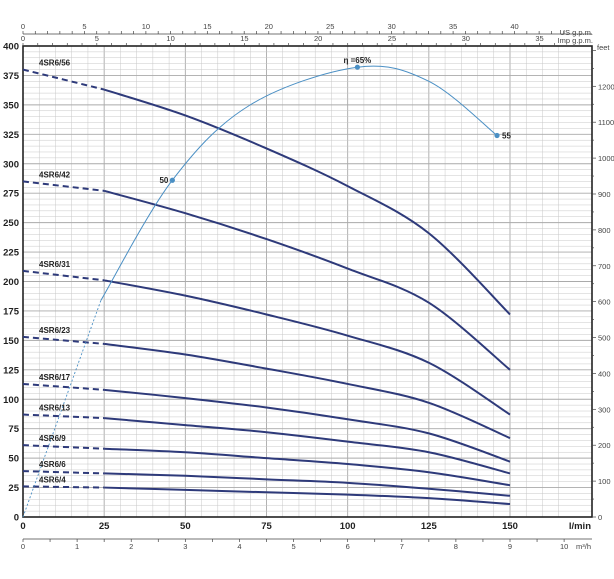 The image size is (614, 579). I want to click on impgpm-axis-label: Imp g.p.m., so click(575, 40).